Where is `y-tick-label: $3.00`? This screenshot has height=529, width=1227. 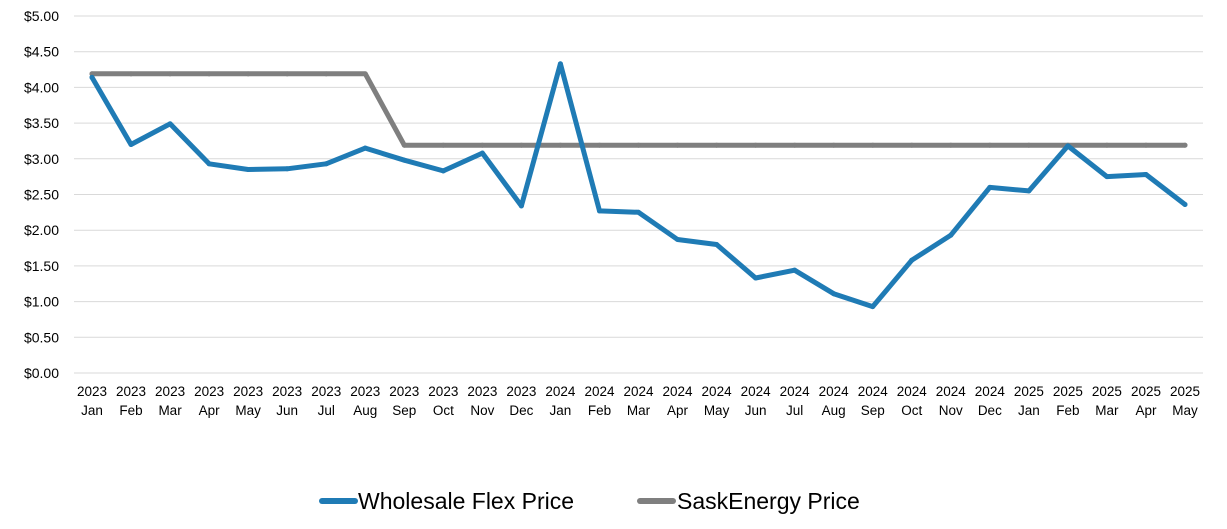 y-tick-label: $3.00 is located at coordinates (41, 159).